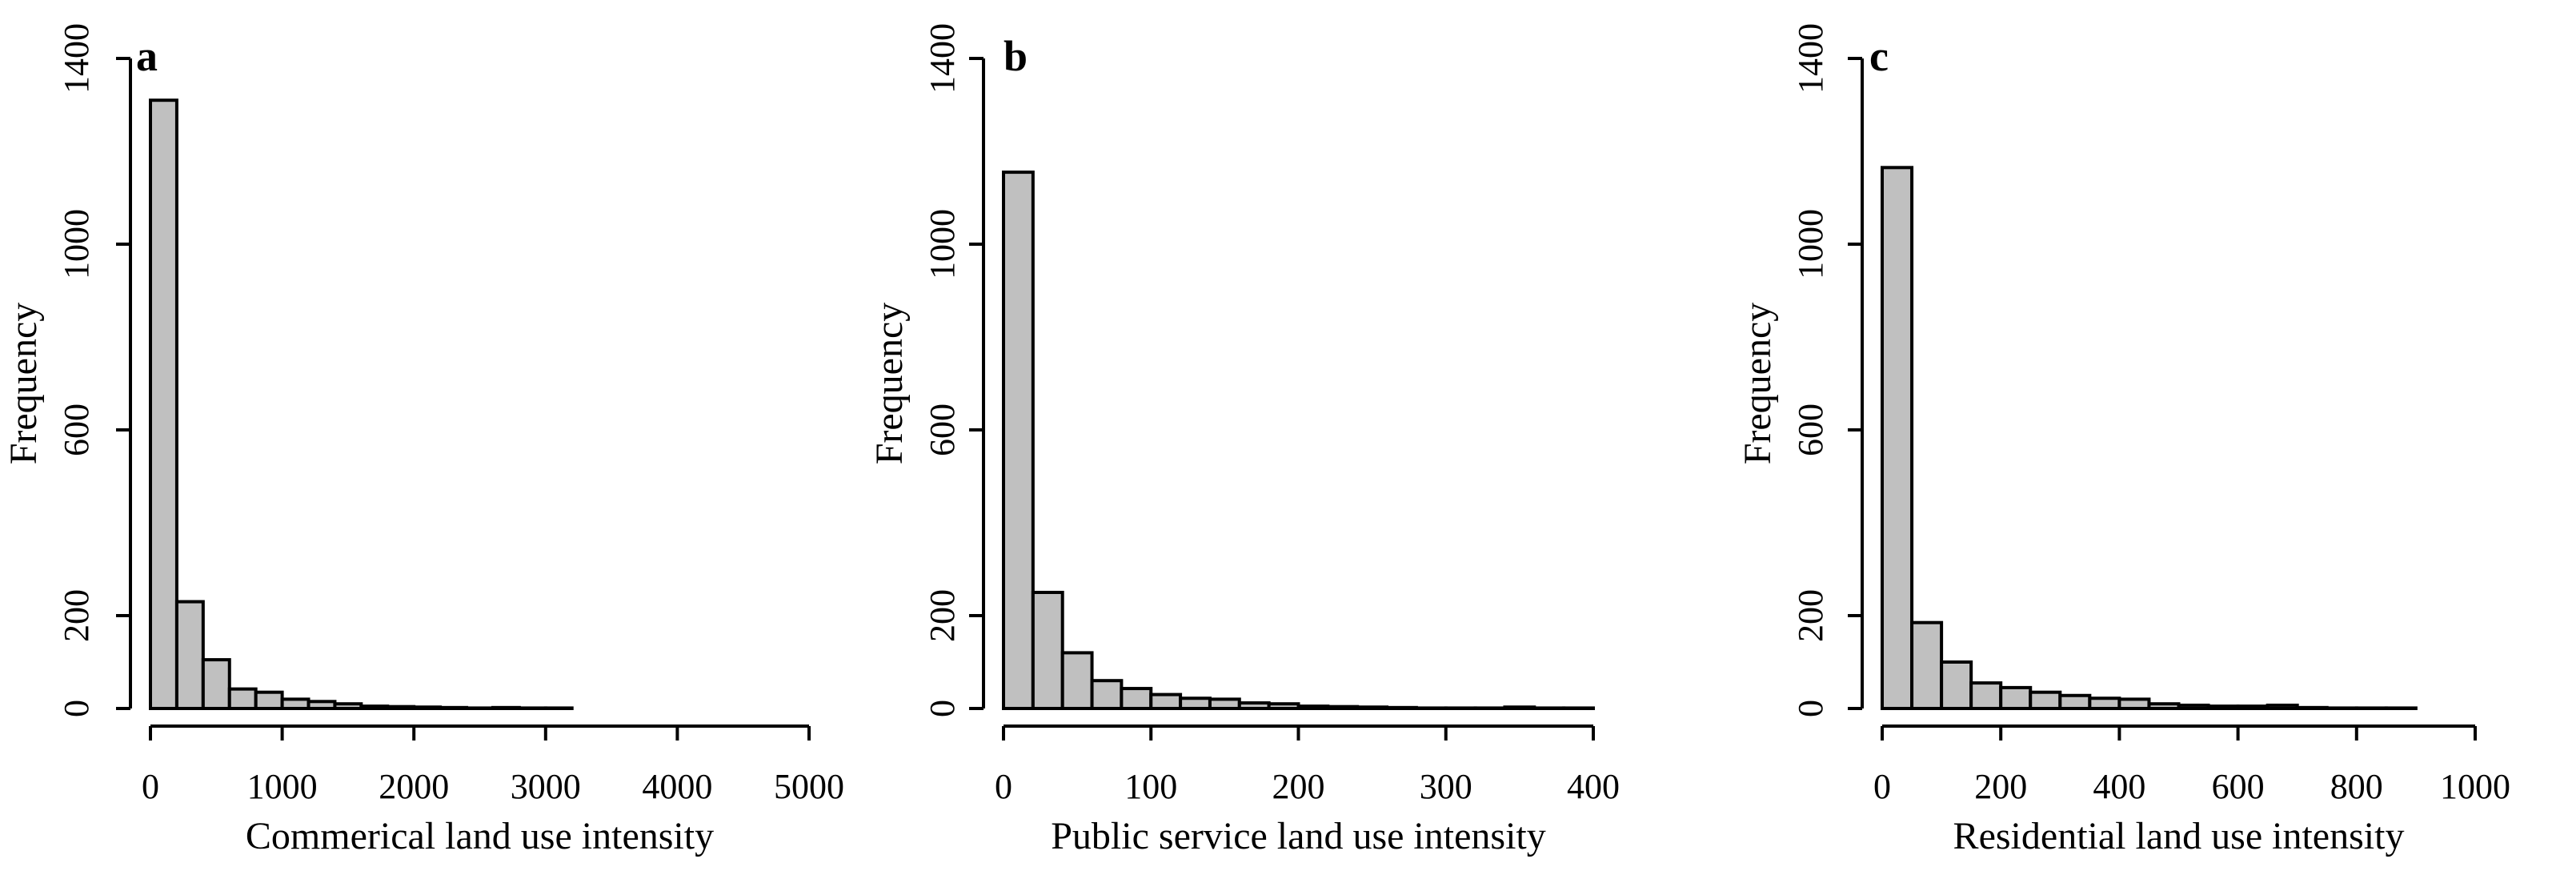 This screenshot has height=871, width=2576. What do you see at coordinates (1298, 836) in the screenshot?
I see `x-axis-title: Public service land use intensity` at bounding box center [1298, 836].